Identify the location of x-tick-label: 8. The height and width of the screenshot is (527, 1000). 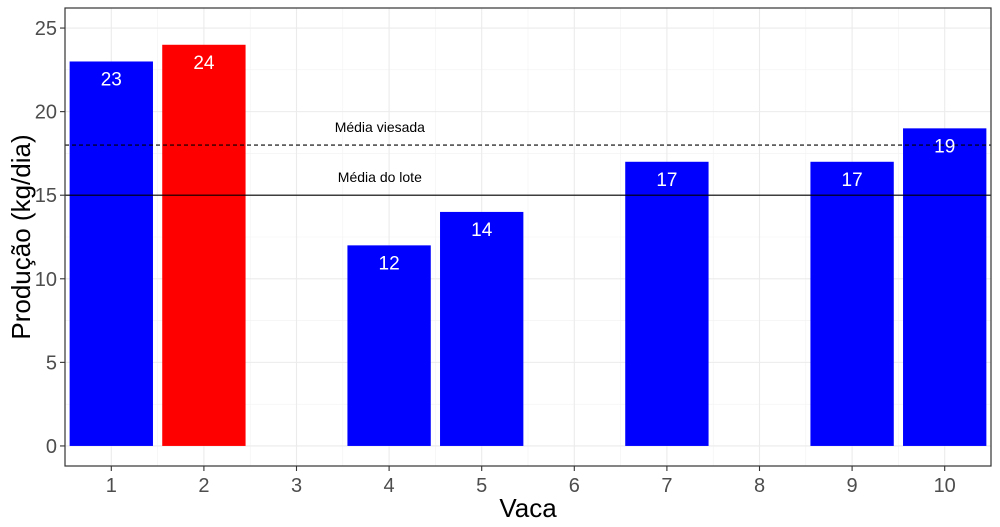
(759, 486).